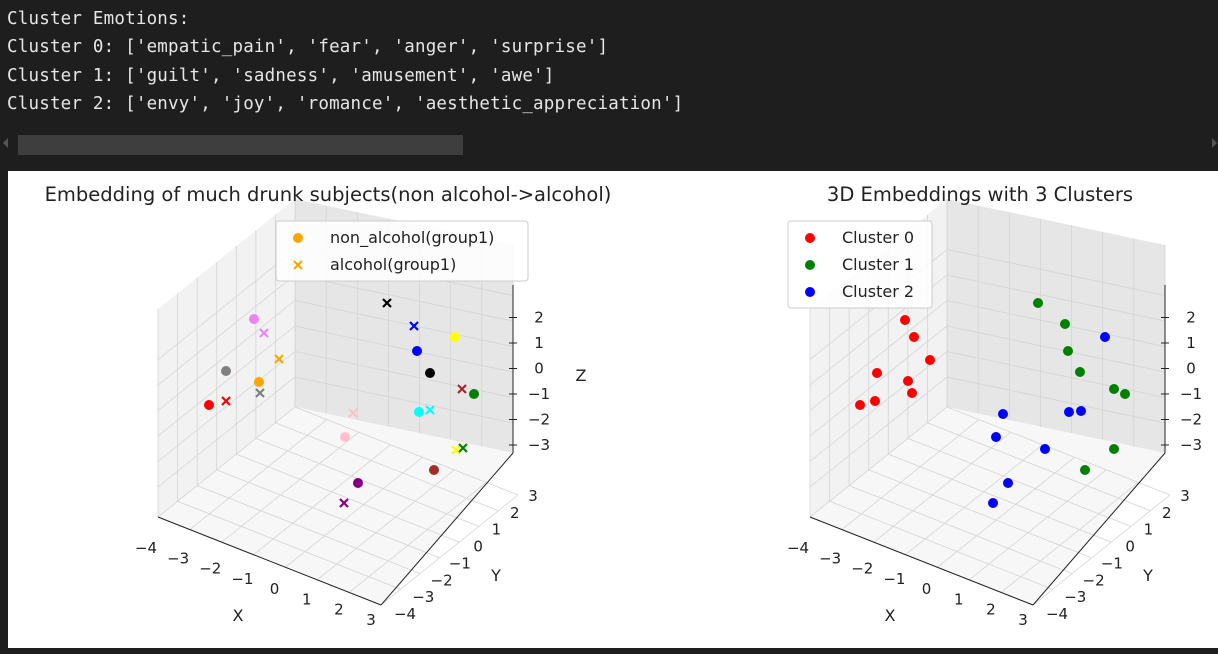 The width and height of the screenshot is (1218, 654). I want to click on y-tick-label: 3, so click(533, 496).